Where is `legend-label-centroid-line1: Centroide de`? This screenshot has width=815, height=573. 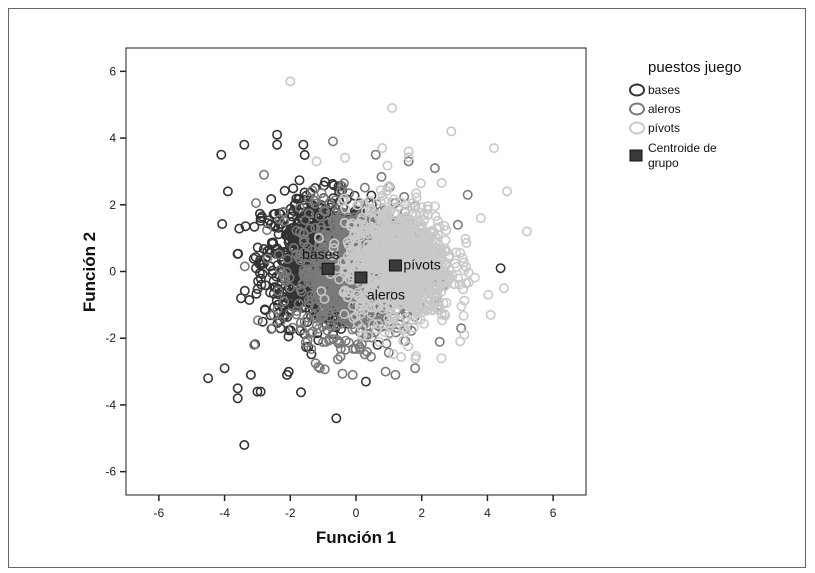
legend-label-centroid-line1: Centroide de is located at coordinates (682, 148).